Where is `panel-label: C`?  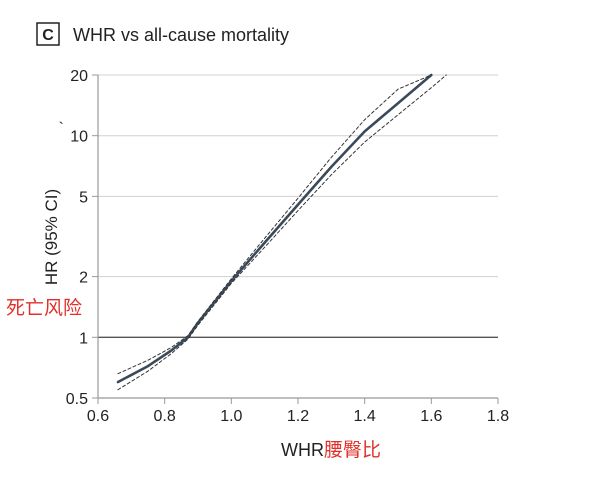
panel-label: C is located at coordinates (48, 35).